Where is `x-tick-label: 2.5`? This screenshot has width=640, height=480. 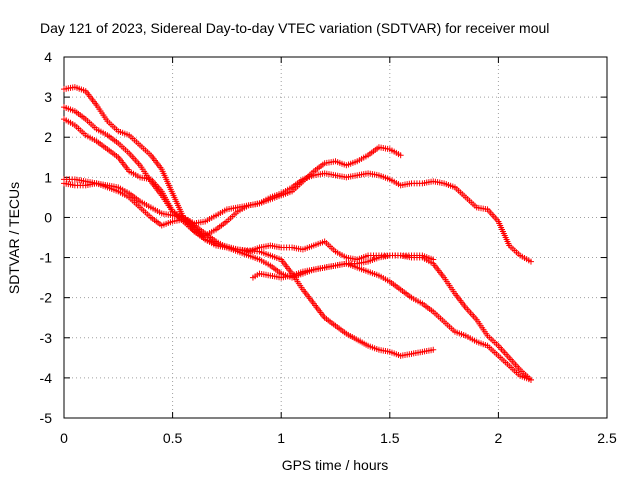
x-tick-label: 2.5 is located at coordinates (607, 438).